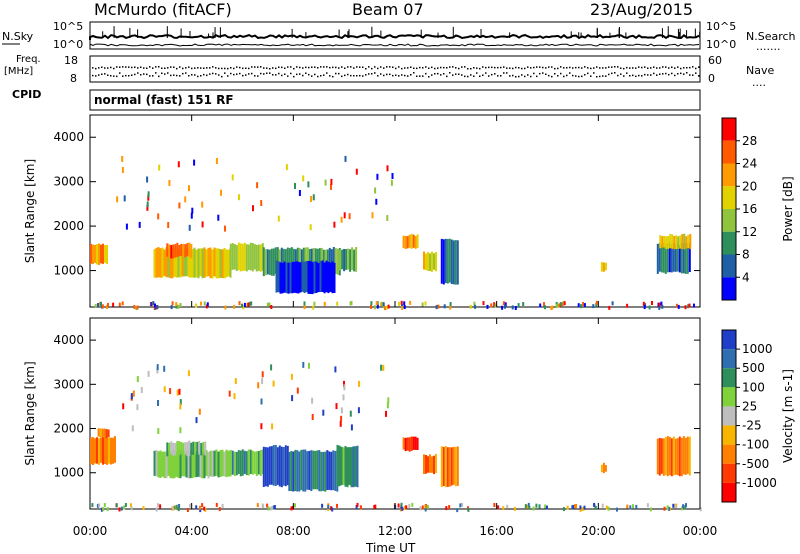  Describe the element at coordinates (68, 137) in the screenshot. I see `y-tick-label: 4000` at that location.